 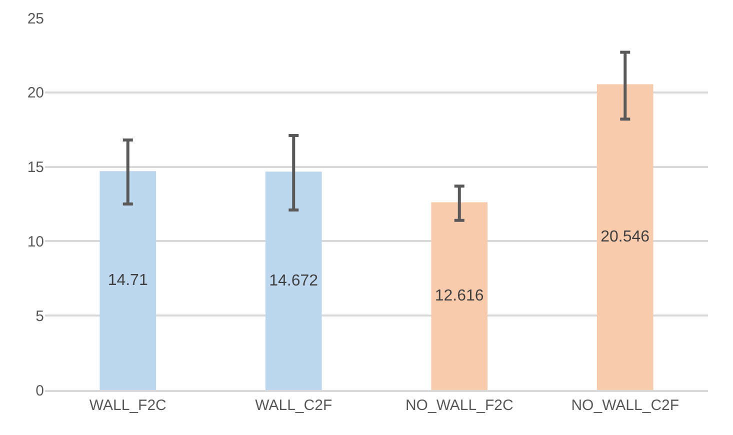 I want to click on y-tick-label: 15, so click(x=35, y=167).